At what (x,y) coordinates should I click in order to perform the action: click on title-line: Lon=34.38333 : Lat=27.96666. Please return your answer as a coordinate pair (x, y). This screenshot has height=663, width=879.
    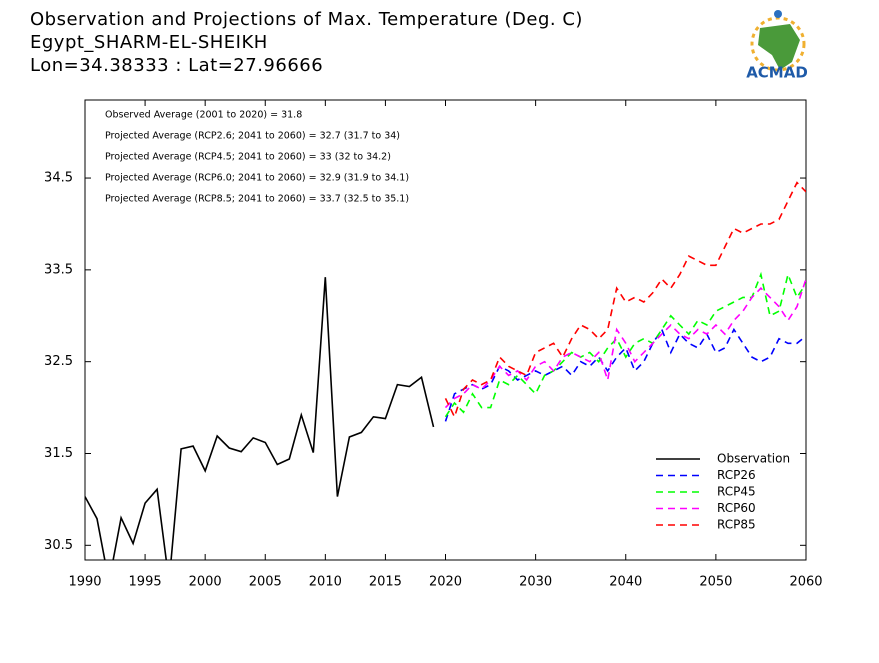
    Looking at the image, I should click on (176, 65).